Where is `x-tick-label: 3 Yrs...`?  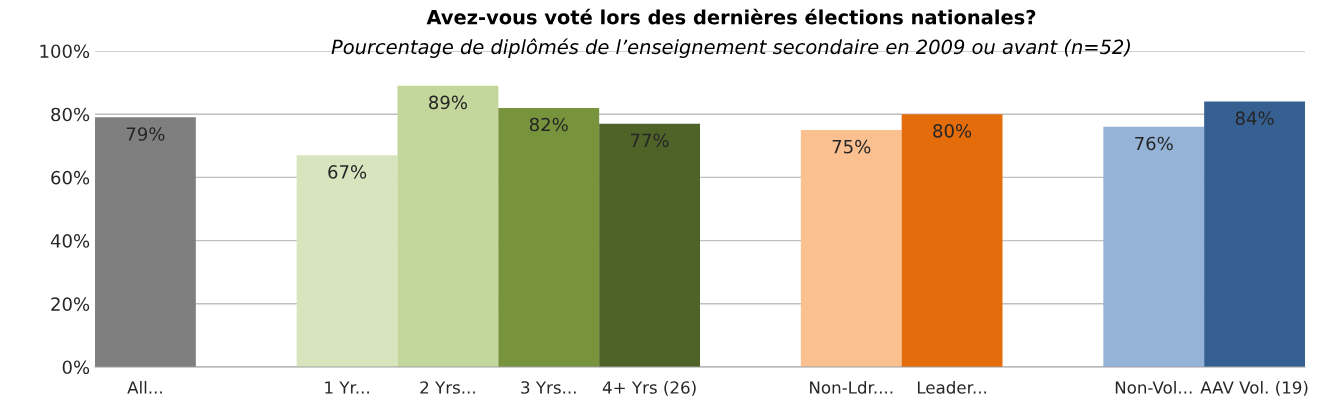 x-tick-label: 3 Yrs... is located at coordinates (548, 387).